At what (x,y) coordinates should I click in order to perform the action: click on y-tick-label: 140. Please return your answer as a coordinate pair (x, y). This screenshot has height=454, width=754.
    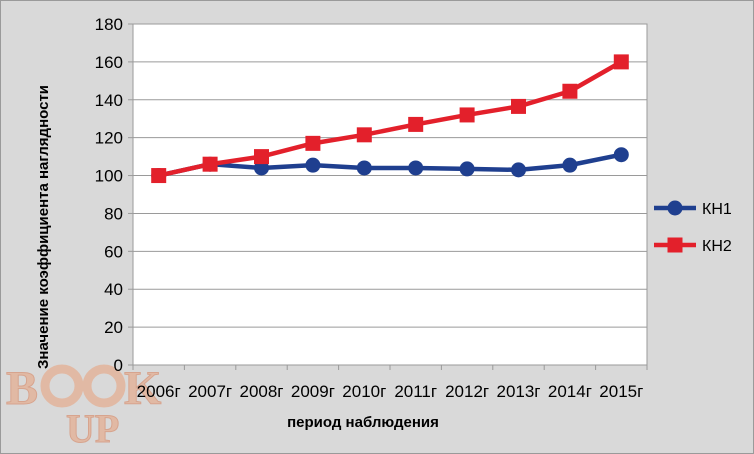
    Looking at the image, I should click on (109, 100).